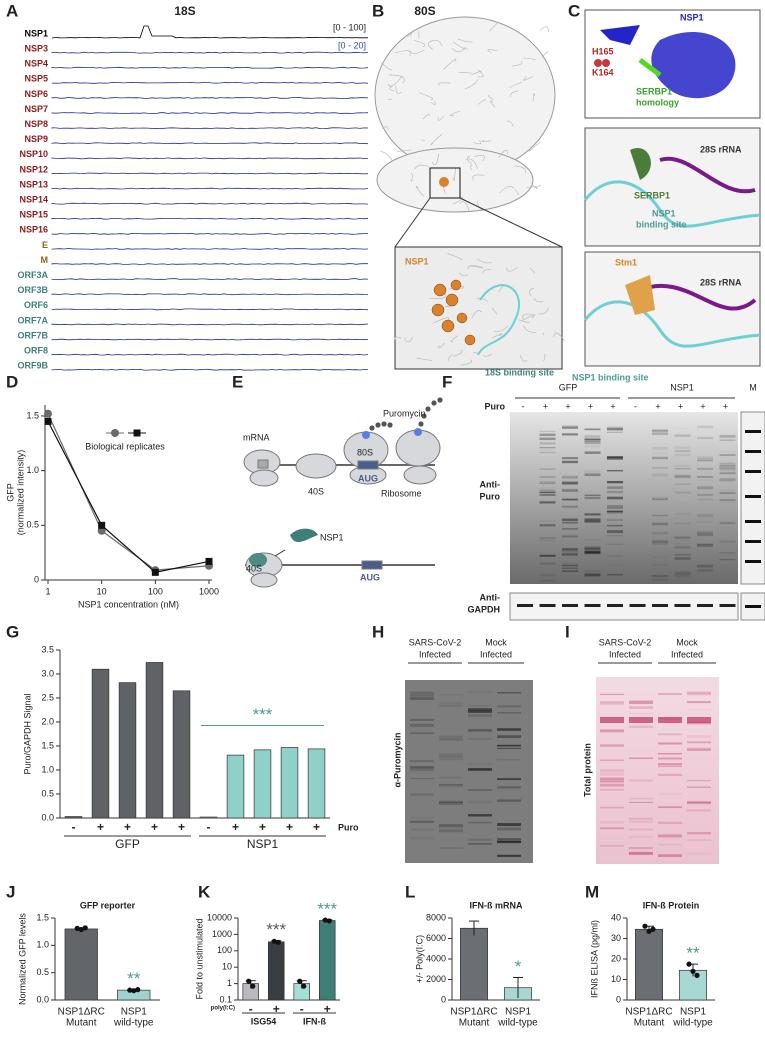  Describe the element at coordinates (81, 1023) in the screenshot. I see `x-tick-label: Mutant` at that location.